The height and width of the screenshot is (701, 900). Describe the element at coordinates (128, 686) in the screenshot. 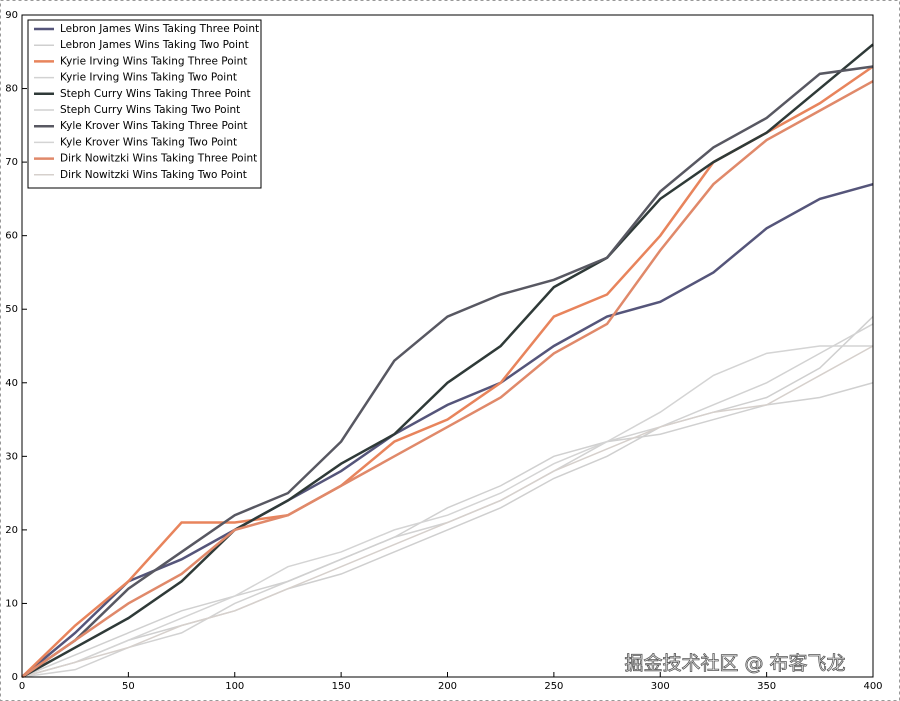

I see `x-tick-label: 50` at that location.